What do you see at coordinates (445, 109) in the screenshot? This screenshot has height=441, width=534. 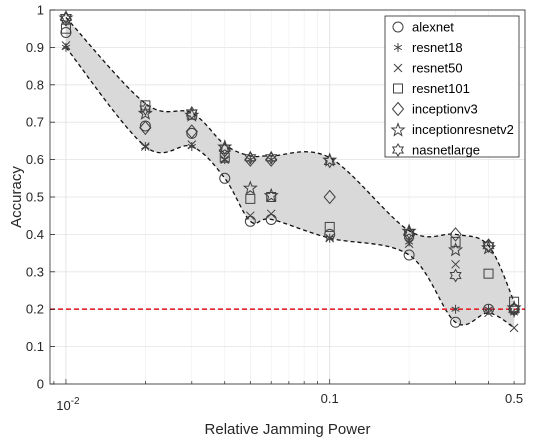 I see `legend-label: inceptionv3` at bounding box center [445, 109].